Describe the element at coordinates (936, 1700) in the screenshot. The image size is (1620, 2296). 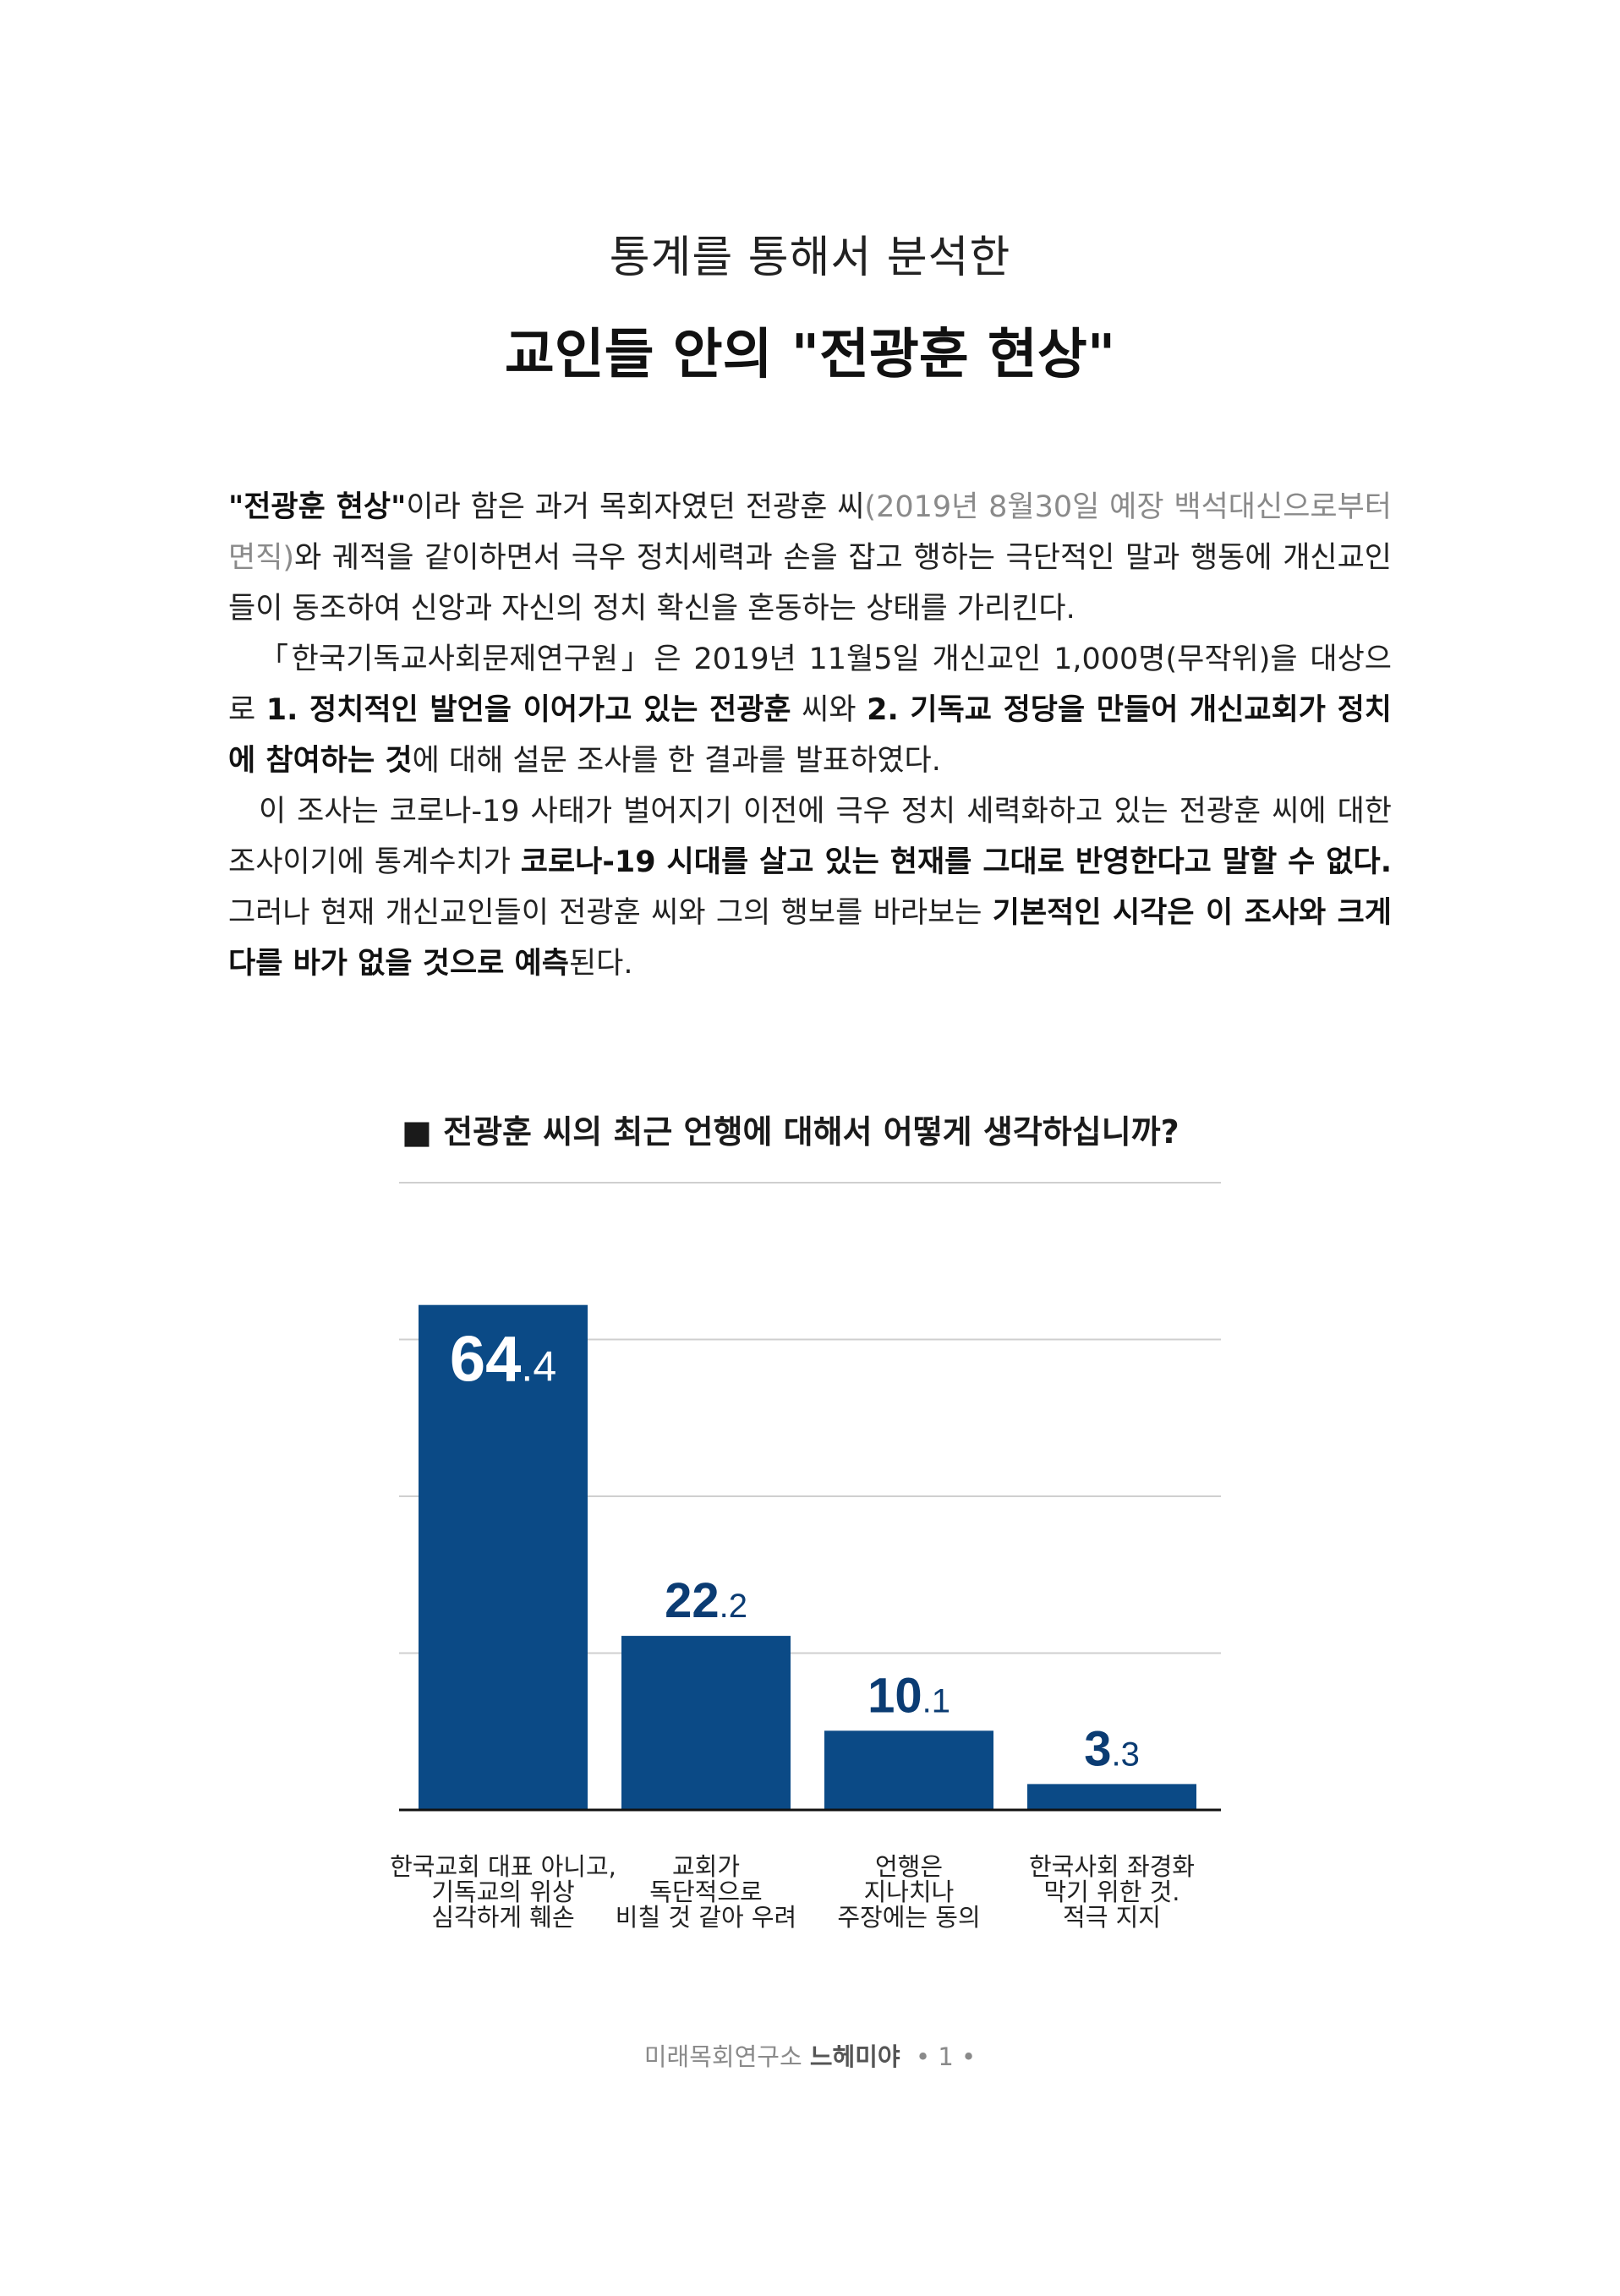
I see `data-label-decimal: .1` at that location.